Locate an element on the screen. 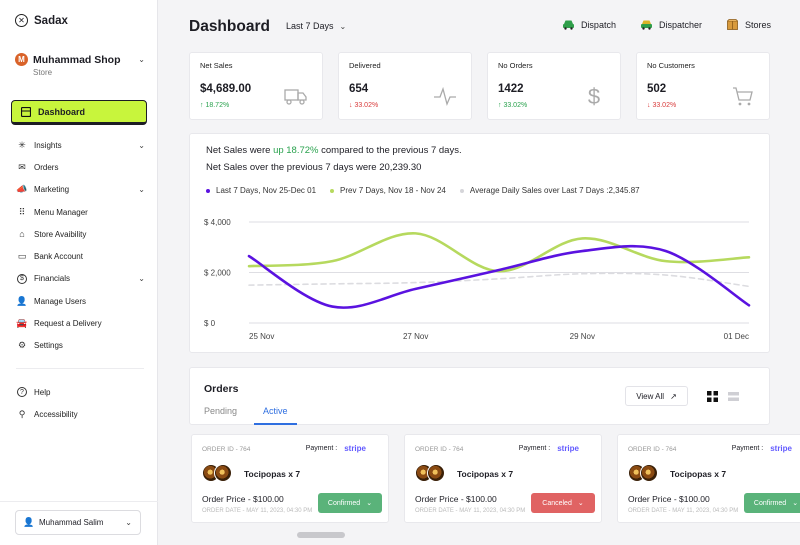 The width and height of the screenshot is (800, 545). header-links: Dispatch Dispatcher Stores is located at coordinates (666, 24).